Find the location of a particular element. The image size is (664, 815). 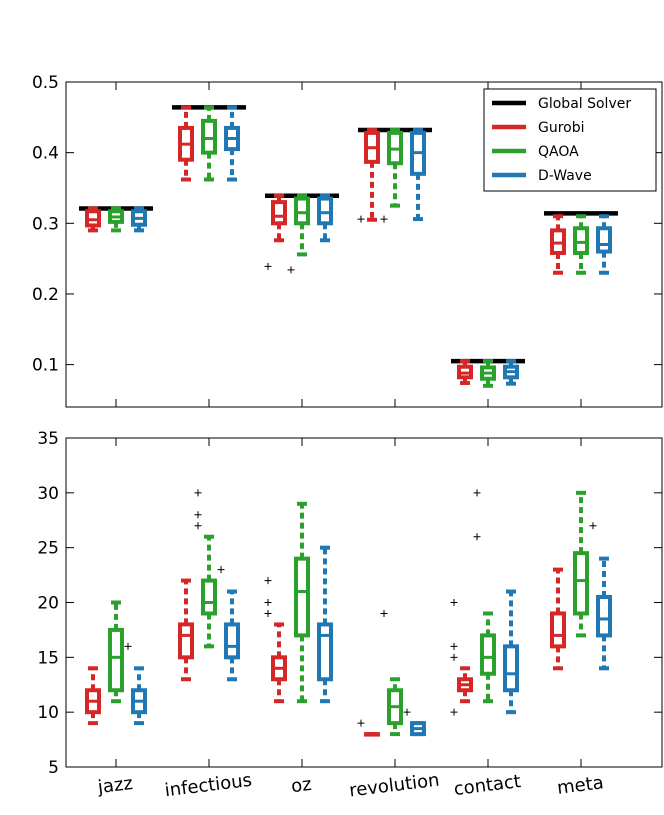

x-category-label-revolution: revolution is located at coordinates (394, 786).